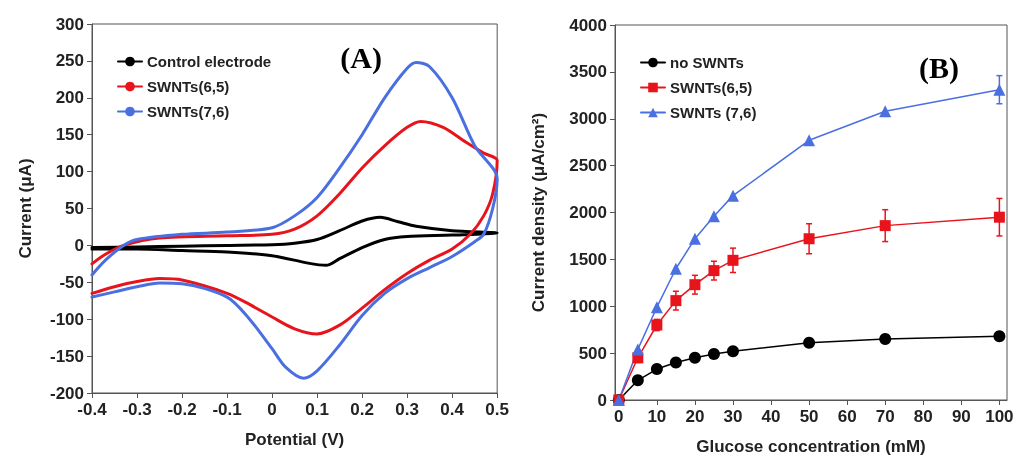  Describe the element at coordinates (733, 416) in the screenshot. I see `x-tick-label: 30` at that location.